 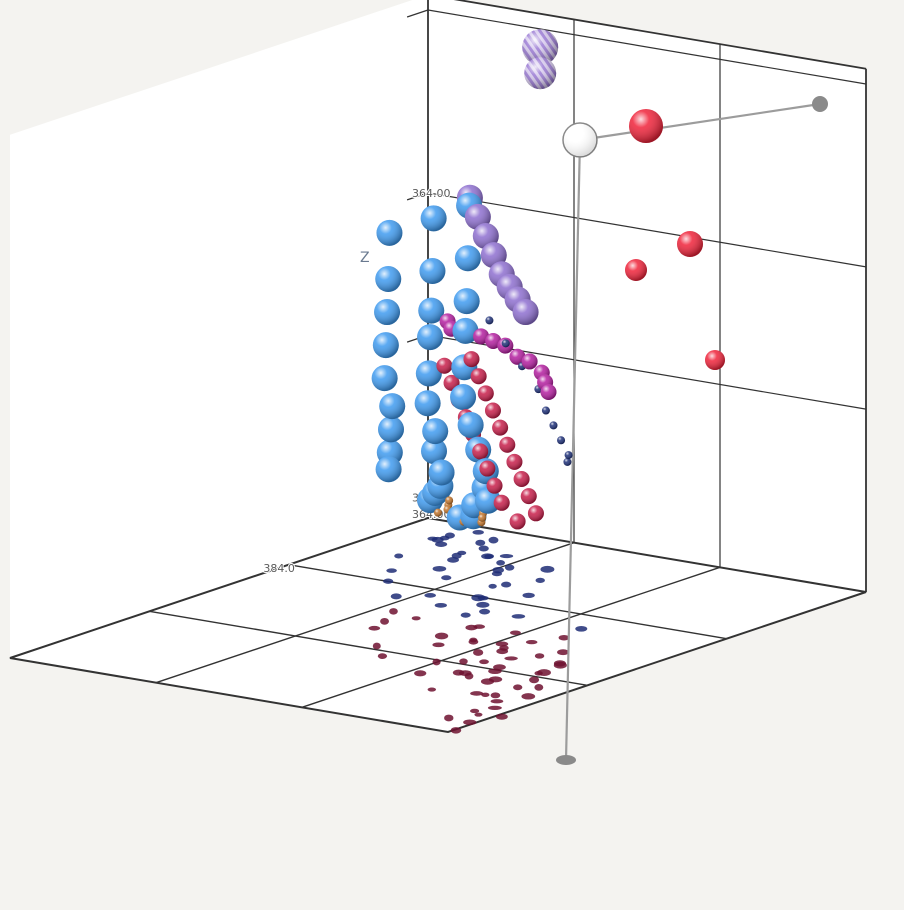 I want to click on wall-grid-line, so click(x=647, y=230).